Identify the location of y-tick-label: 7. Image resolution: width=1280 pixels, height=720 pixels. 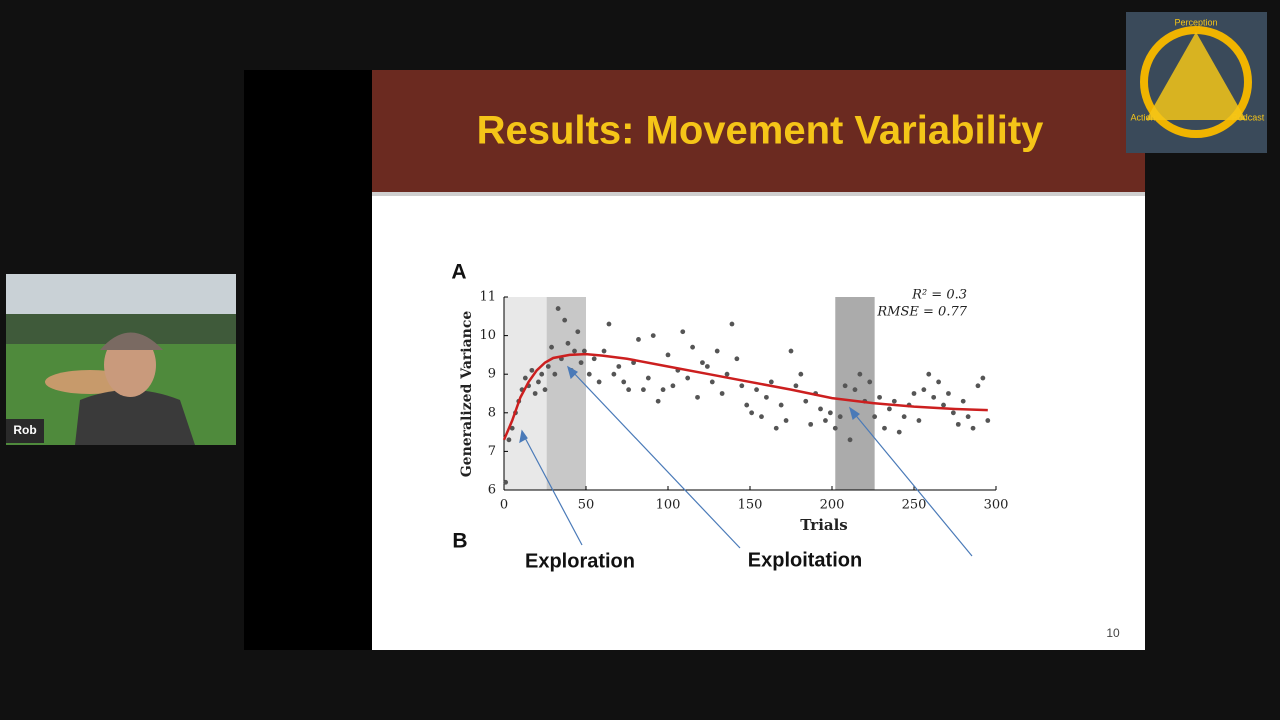
(492, 451).